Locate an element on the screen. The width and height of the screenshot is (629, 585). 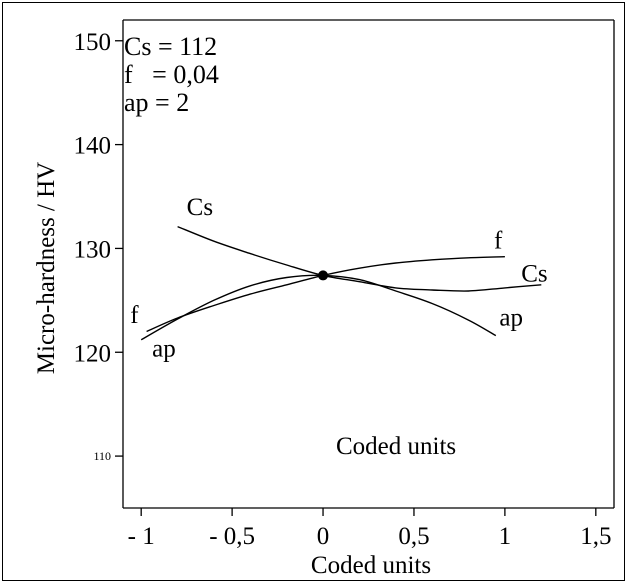
series-curves is located at coordinates (341, 283).